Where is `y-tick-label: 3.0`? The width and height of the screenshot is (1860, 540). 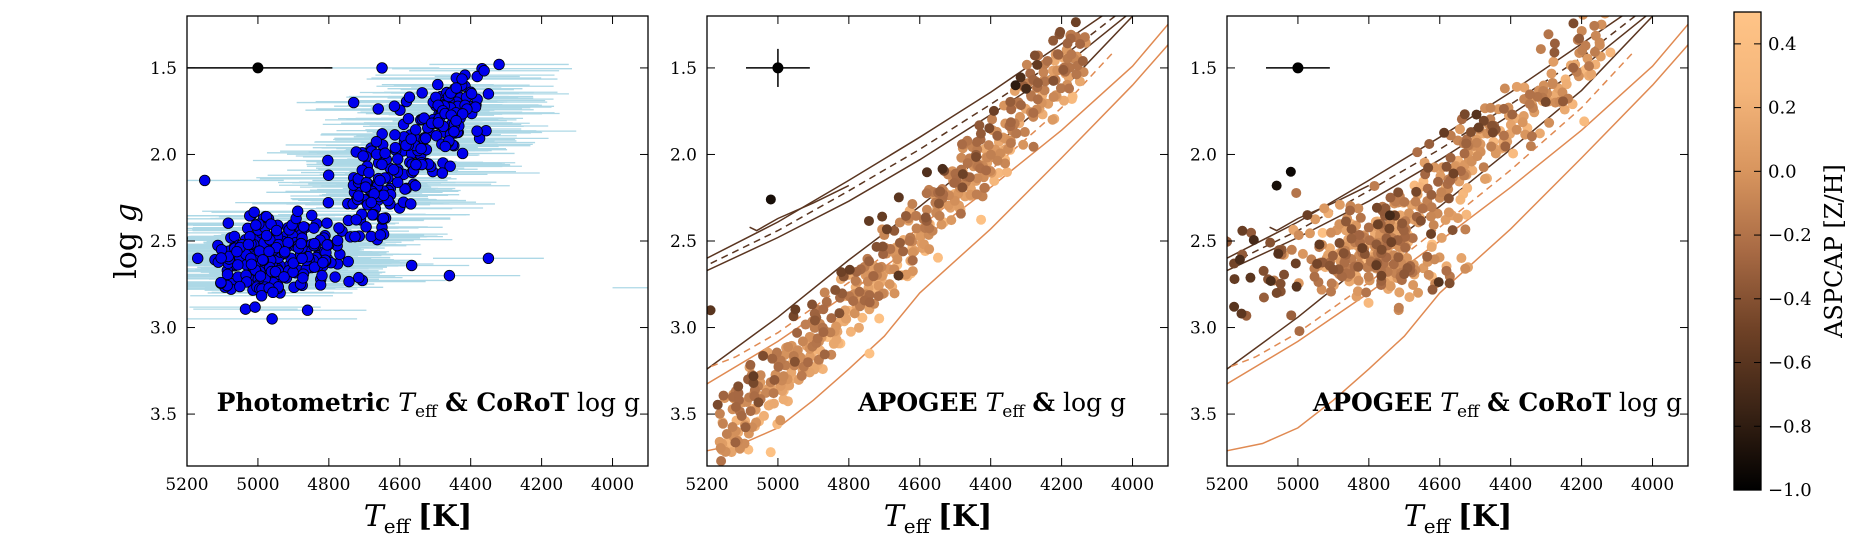
y-tick-label: 3.0 is located at coordinates (683, 329).